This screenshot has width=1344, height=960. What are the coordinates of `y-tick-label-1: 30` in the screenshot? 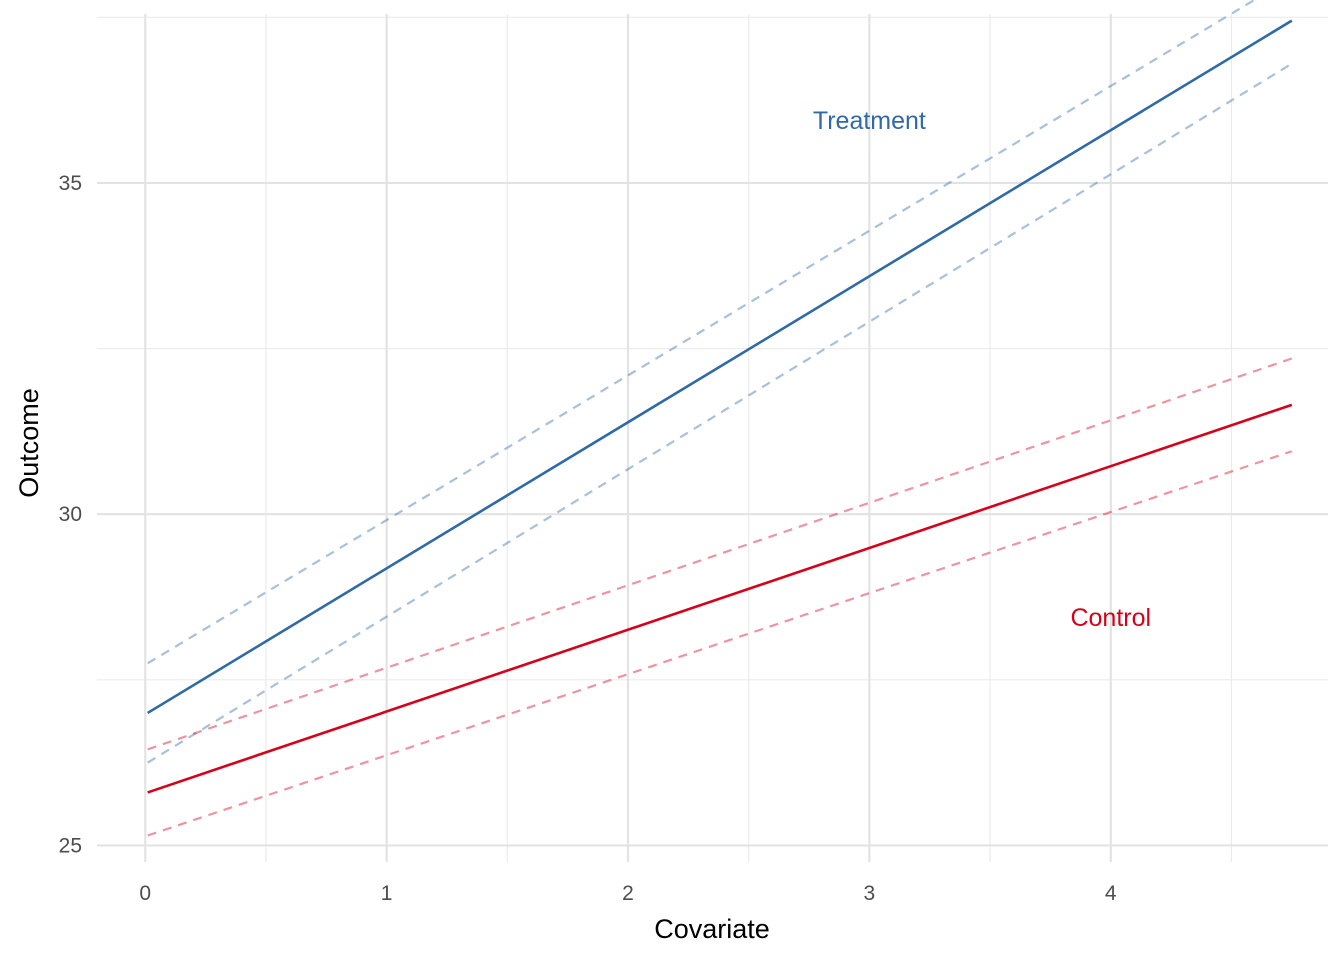 It's located at (70, 514).